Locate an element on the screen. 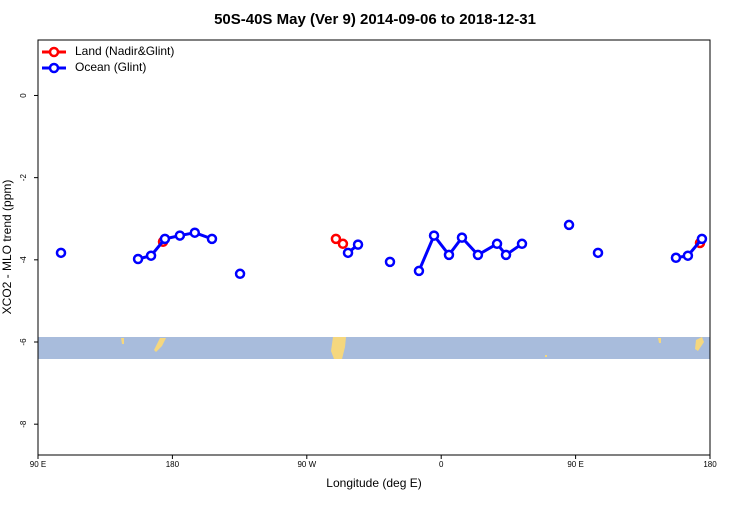  ocean-band is located at coordinates (374, 348).